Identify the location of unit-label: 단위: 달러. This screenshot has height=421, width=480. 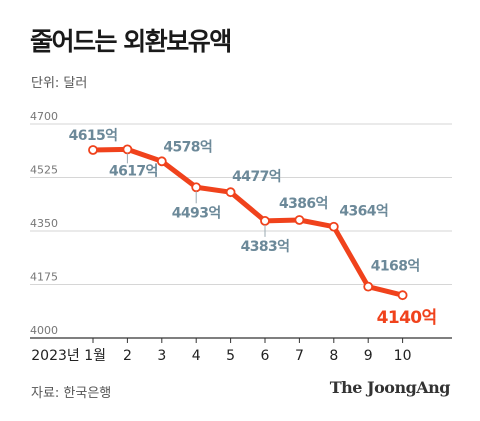
(59, 83).